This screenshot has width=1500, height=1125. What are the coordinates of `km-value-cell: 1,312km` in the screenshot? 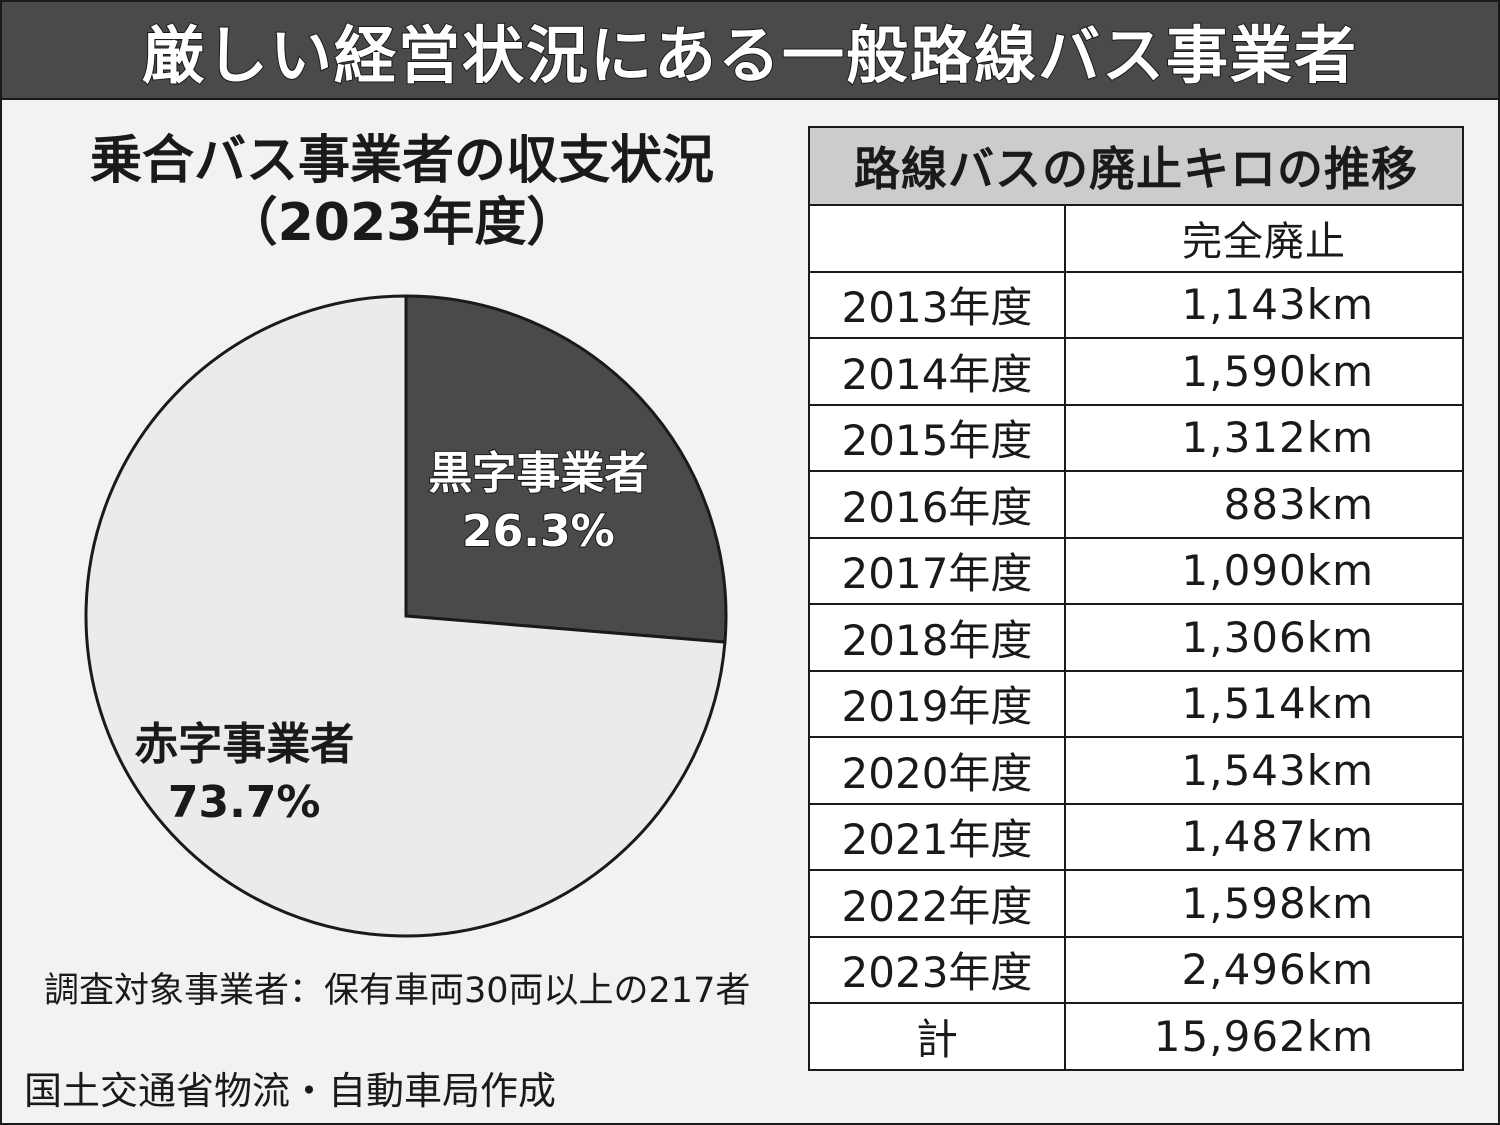 It's located at (1264, 437).